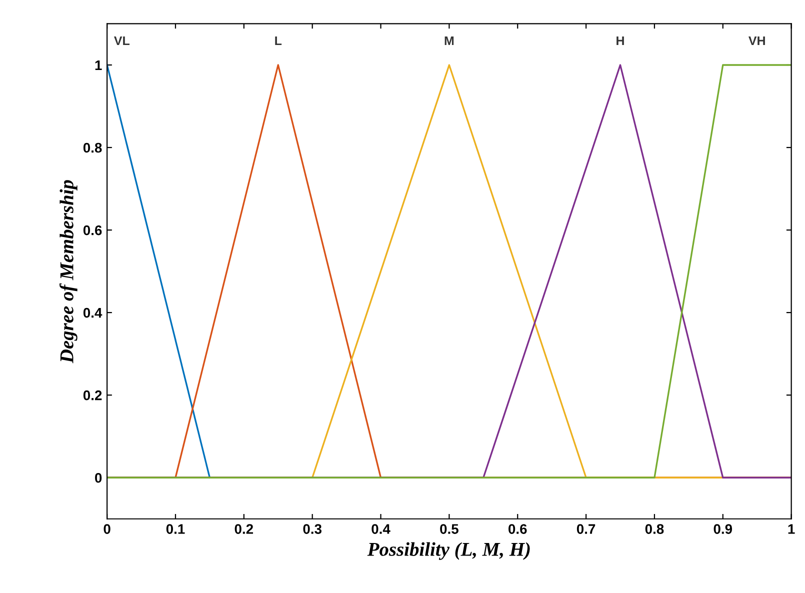 This screenshot has height=593, width=805. Describe the element at coordinates (98, 477) in the screenshot. I see `y-tick-label: 0` at that location.